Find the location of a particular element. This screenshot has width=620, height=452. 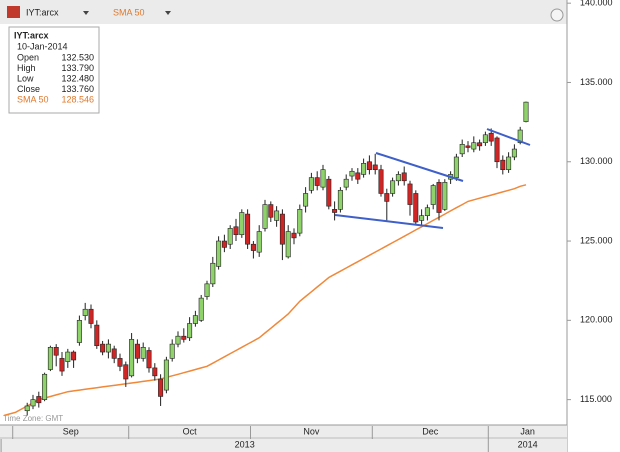

y-tick-label: 130.000 is located at coordinates (596, 161).